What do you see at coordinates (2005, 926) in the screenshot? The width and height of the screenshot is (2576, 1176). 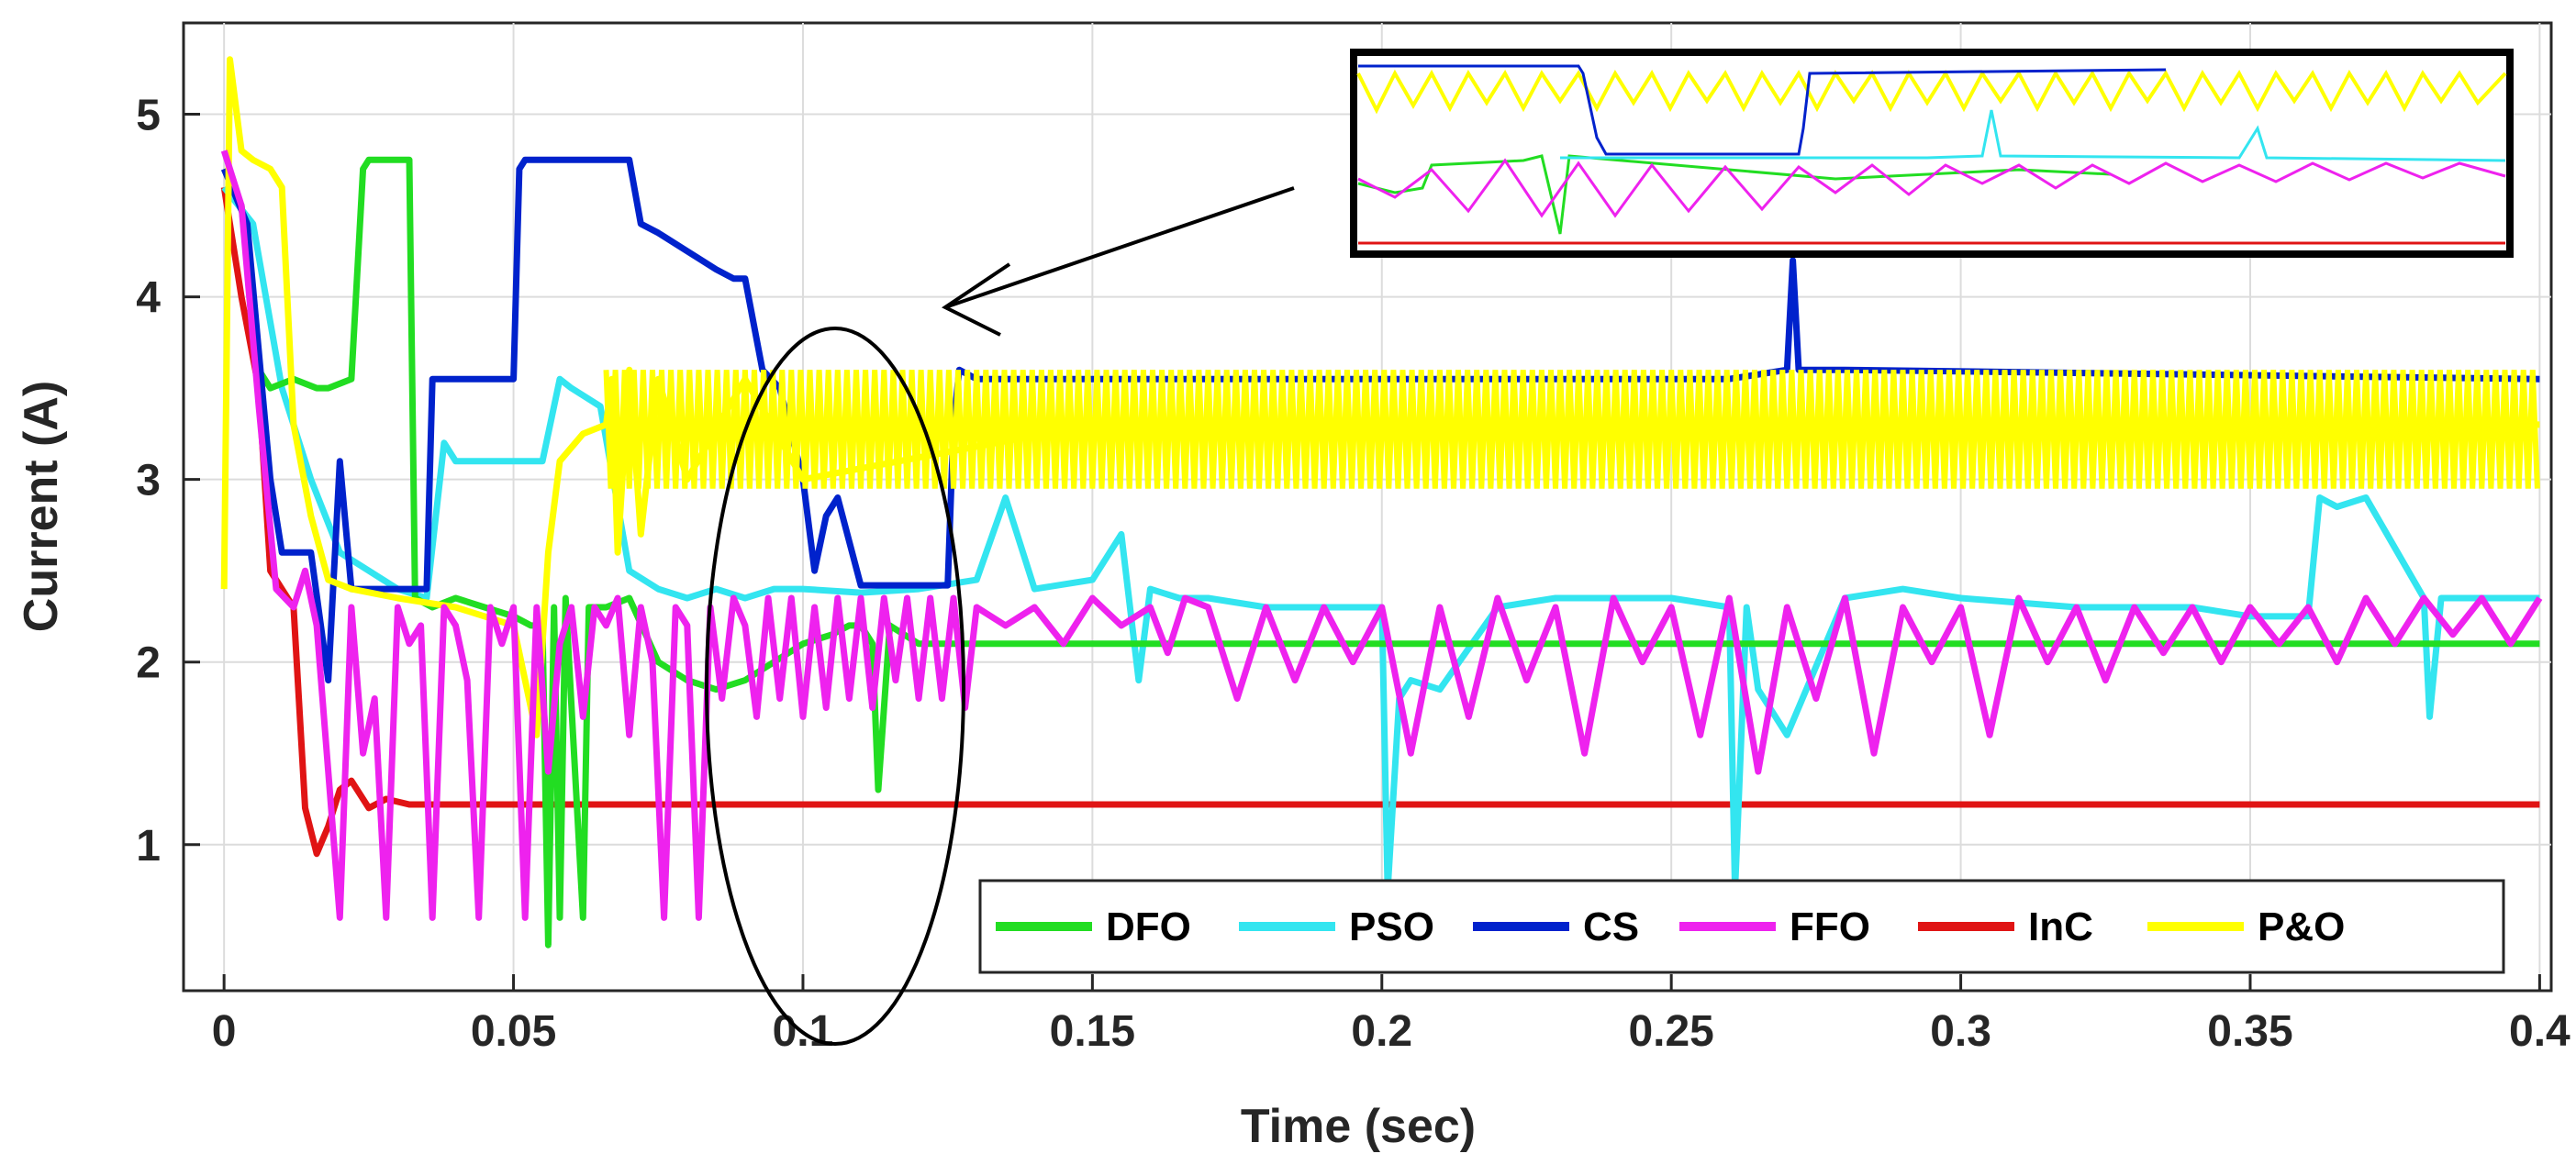 I see `legend-item-inc: InC` at bounding box center [2005, 926].